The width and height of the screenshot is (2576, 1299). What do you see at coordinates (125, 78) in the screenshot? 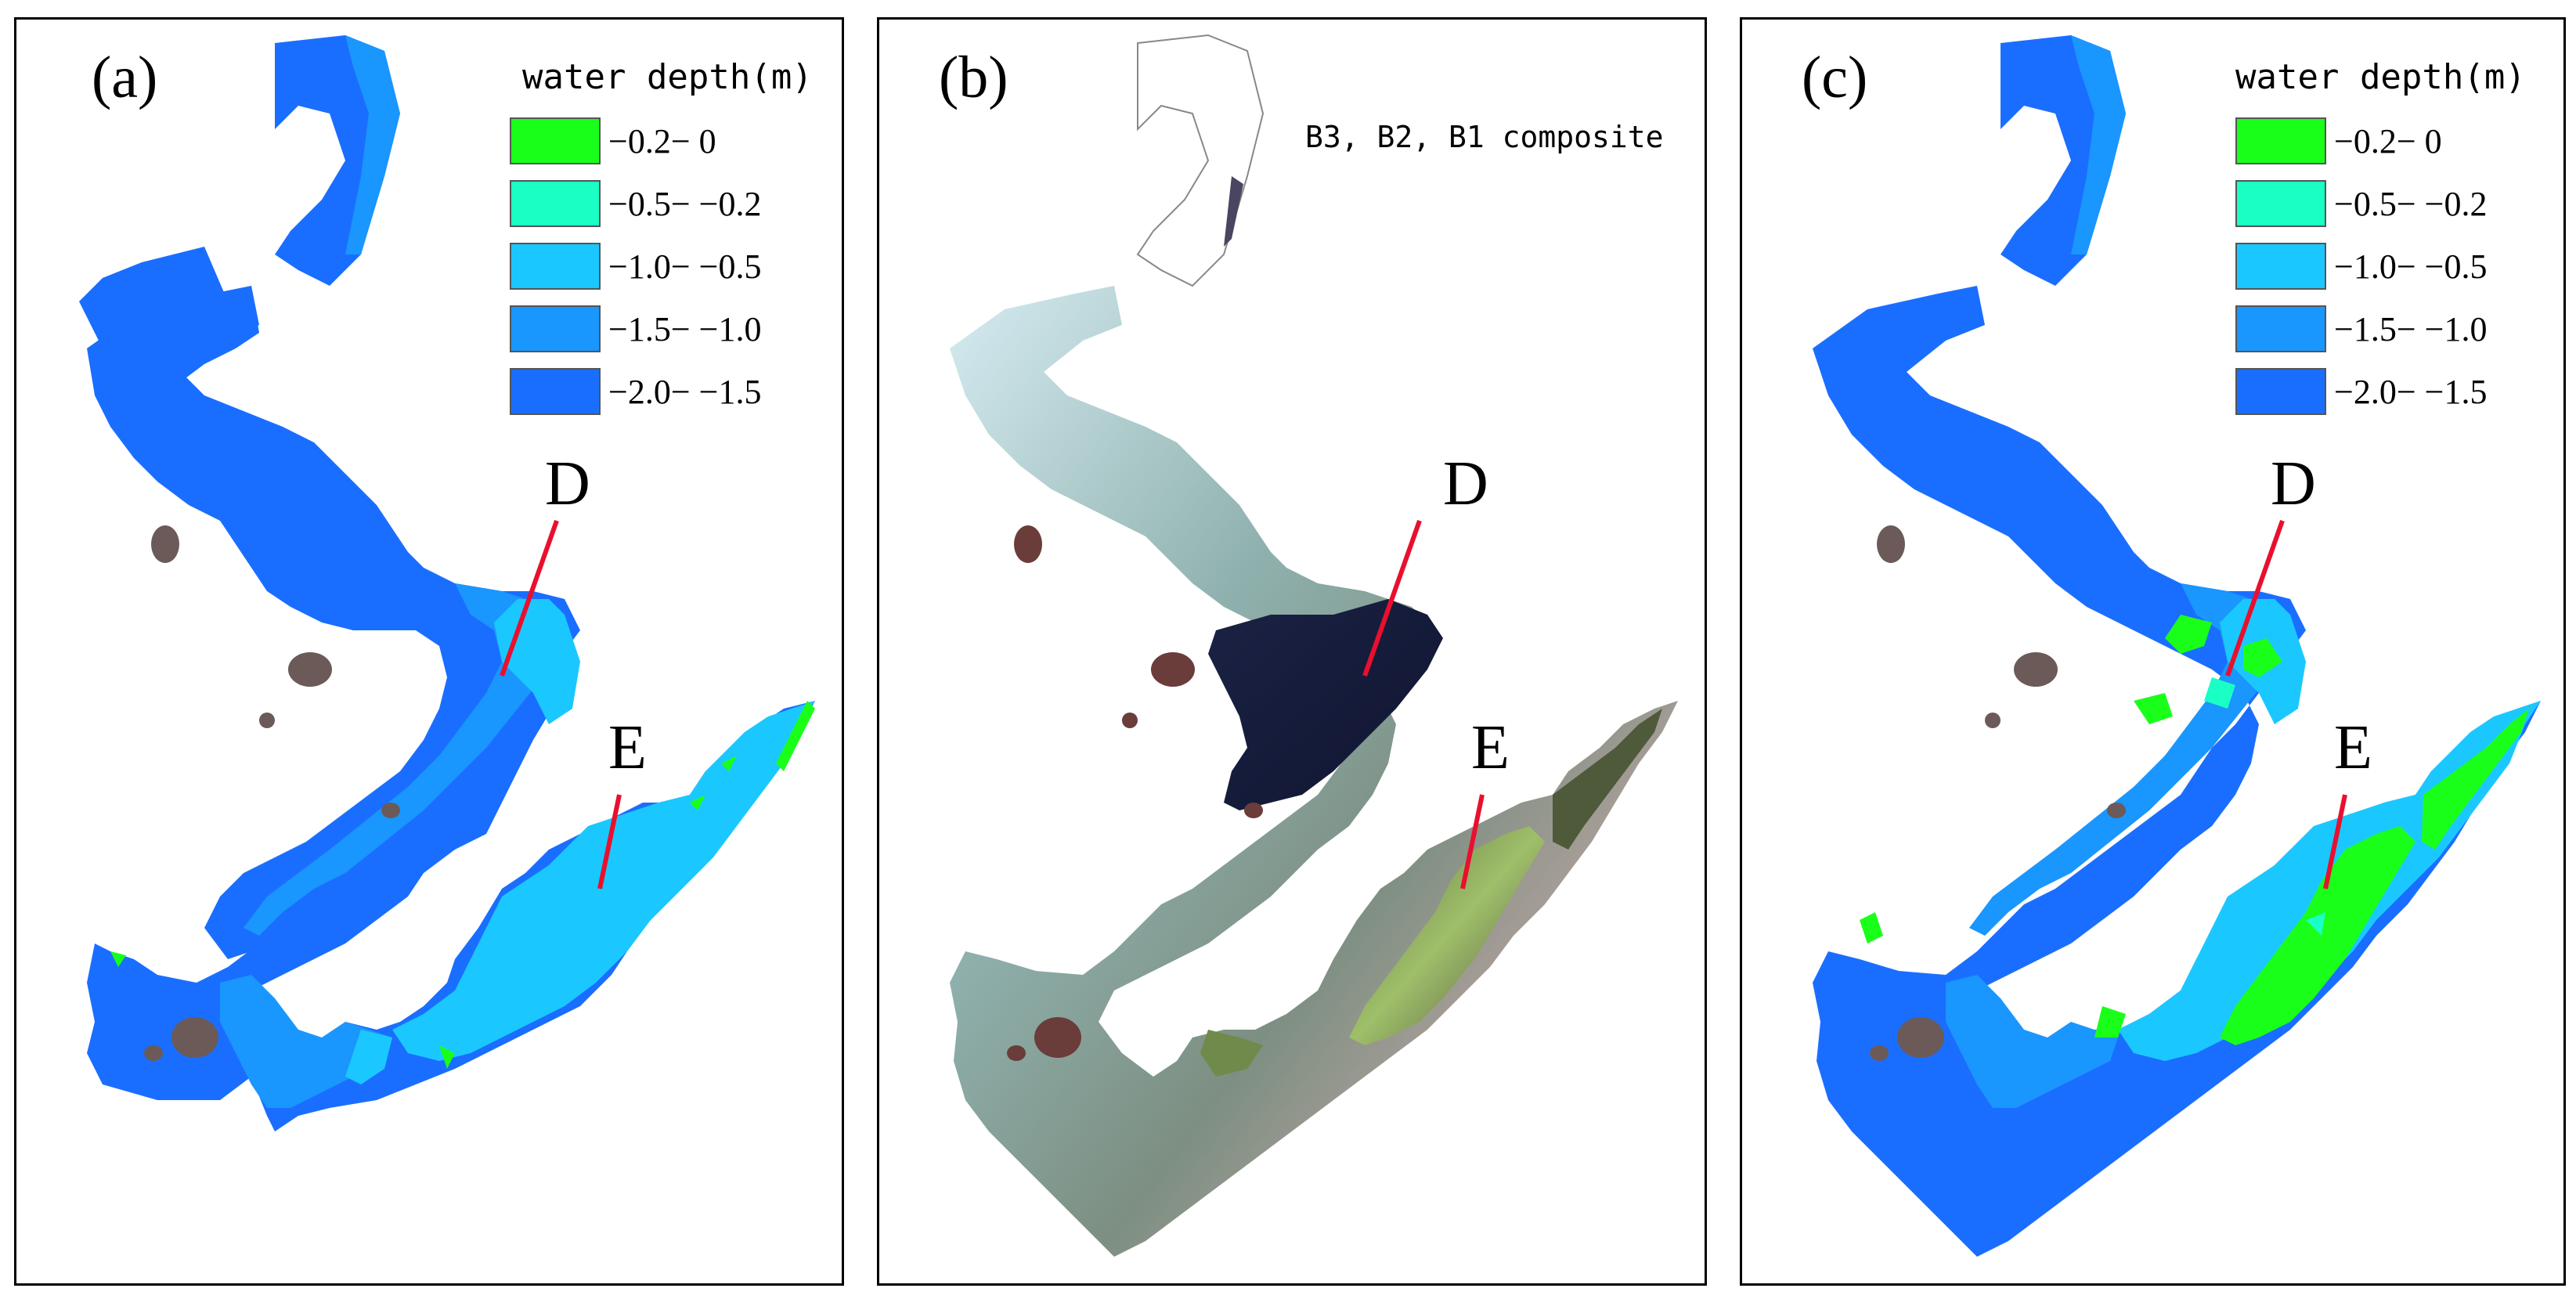
I see `panel-label-a: (a)` at bounding box center [125, 78].